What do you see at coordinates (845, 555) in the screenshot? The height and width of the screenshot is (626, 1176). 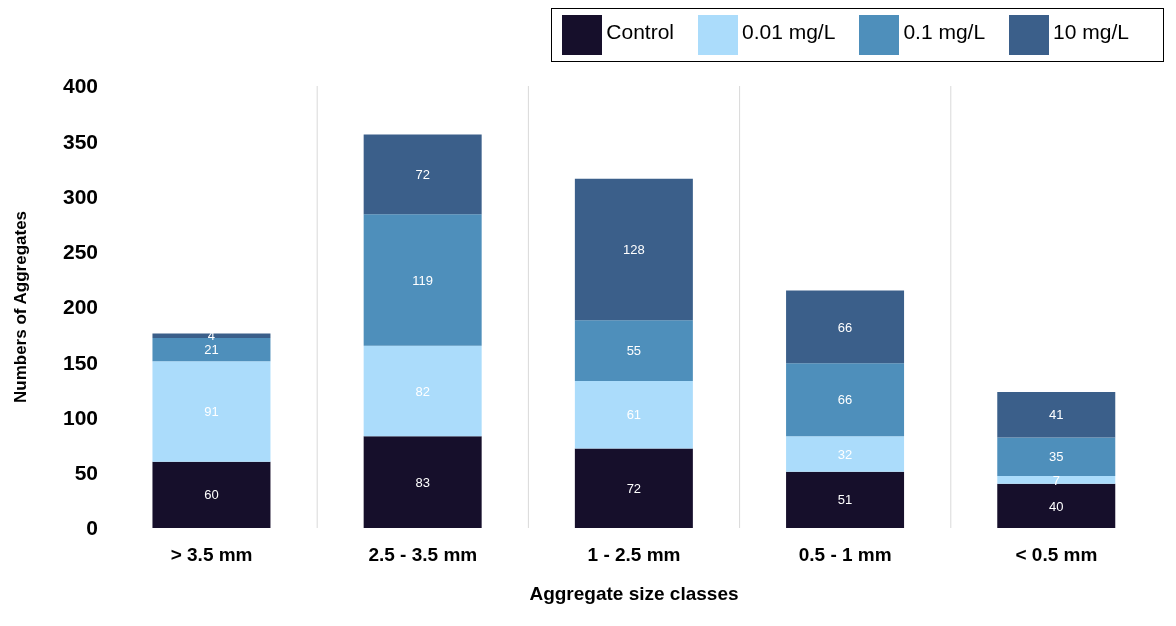 I see `x-tick-label: 0.5 - 1 mm` at bounding box center [845, 555].